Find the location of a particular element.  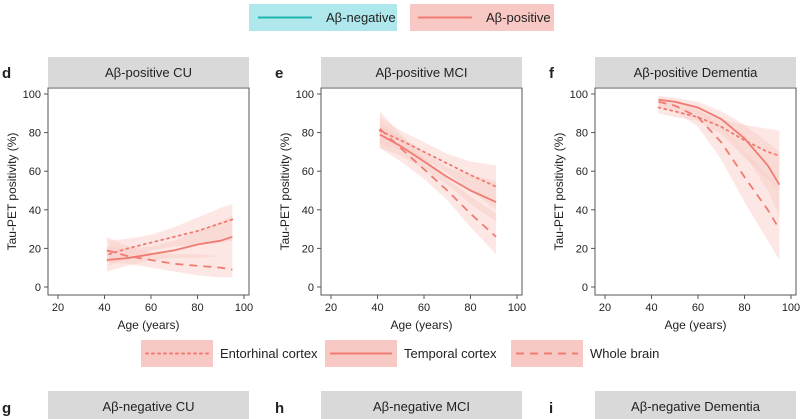

panel-g: g Aβ-negative CU is located at coordinates (125, 405).